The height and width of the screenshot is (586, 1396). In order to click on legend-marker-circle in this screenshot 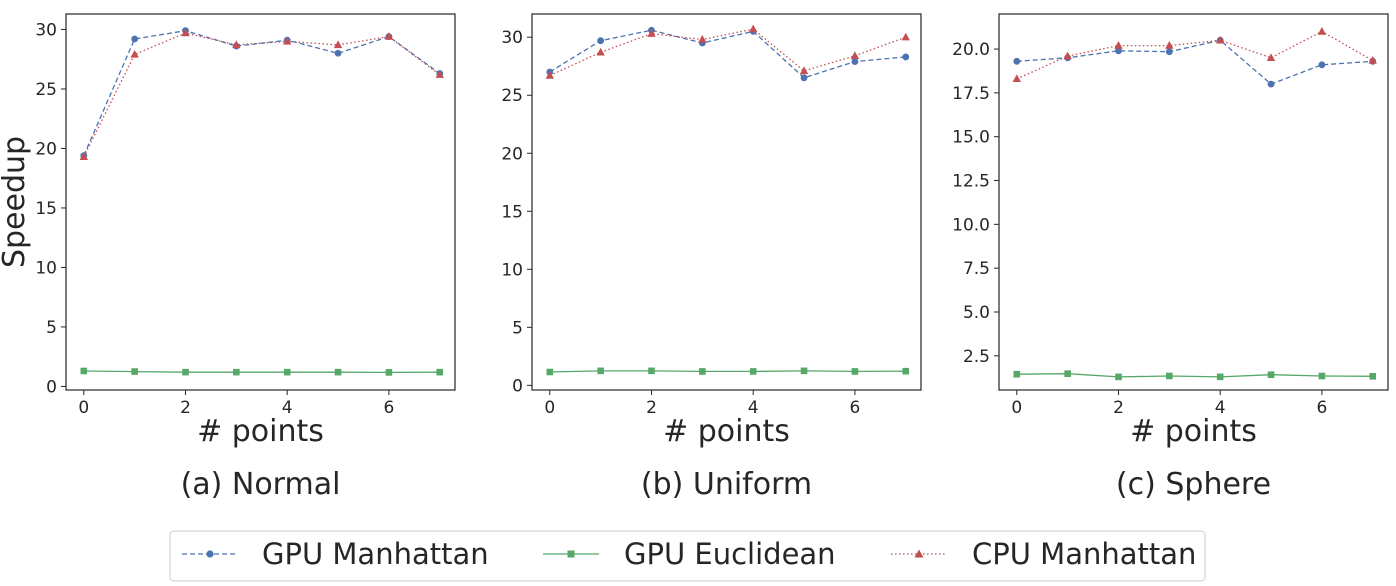, I will do `click(210, 554)`.